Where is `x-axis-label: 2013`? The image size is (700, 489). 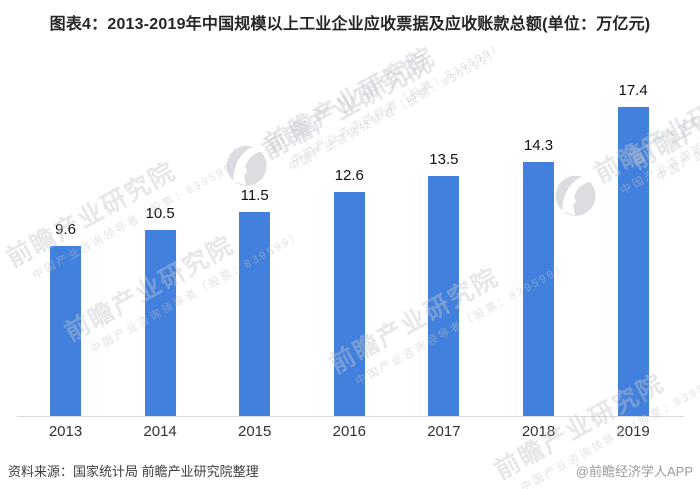
x-axis-label: 2013 is located at coordinates (65, 431).